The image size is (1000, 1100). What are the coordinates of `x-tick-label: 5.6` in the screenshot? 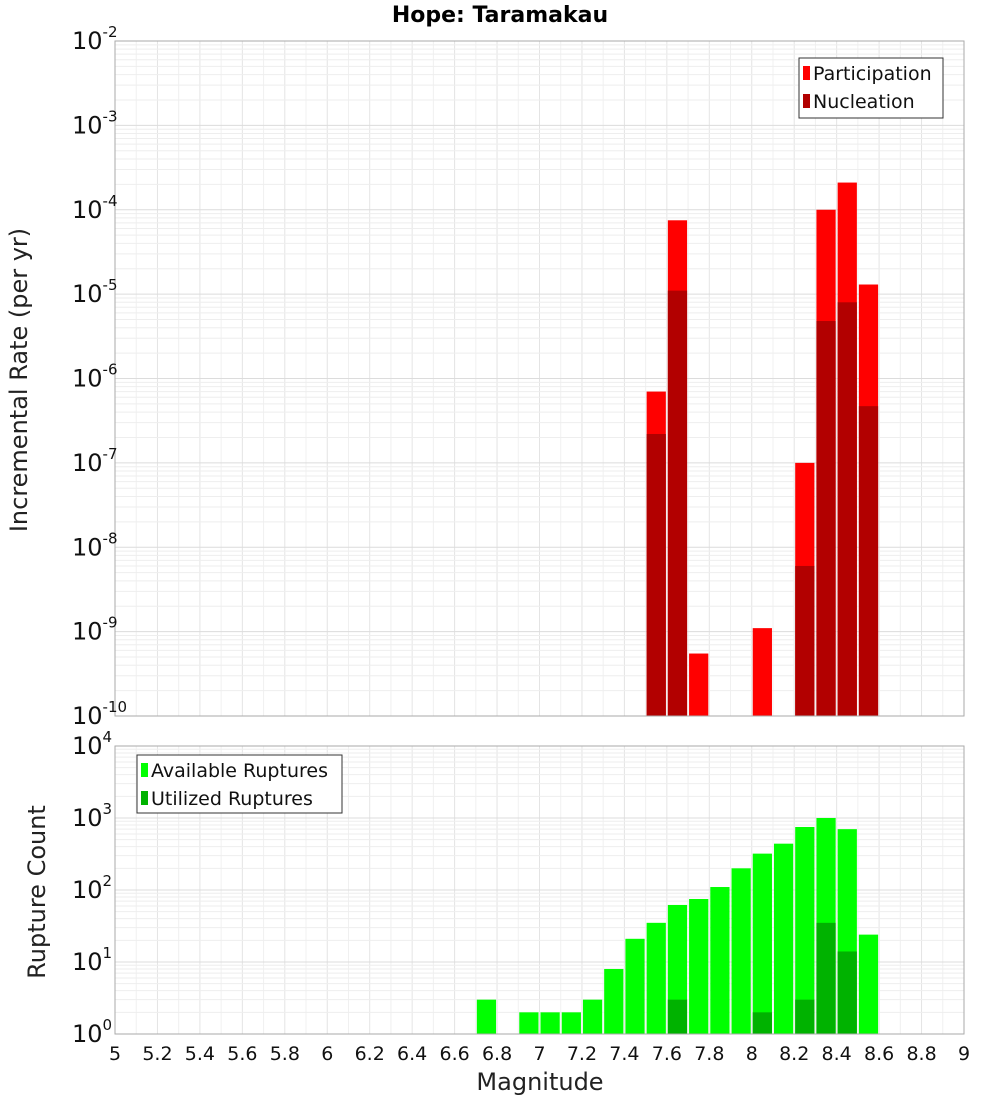 It's located at (242, 1054).